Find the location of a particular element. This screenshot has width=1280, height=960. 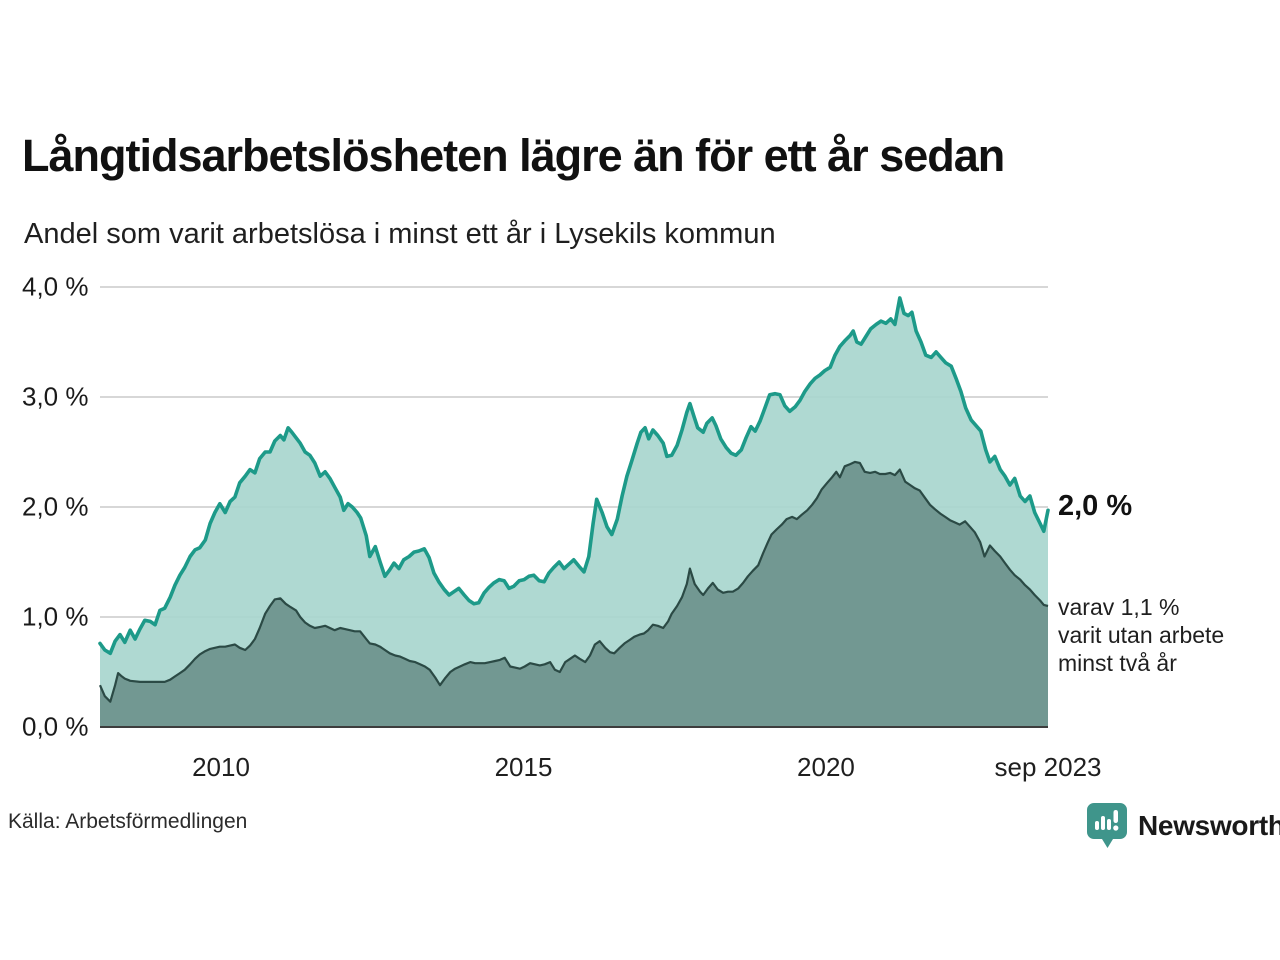

two-year-annotation-line3: minst två år is located at coordinates (1117, 663).